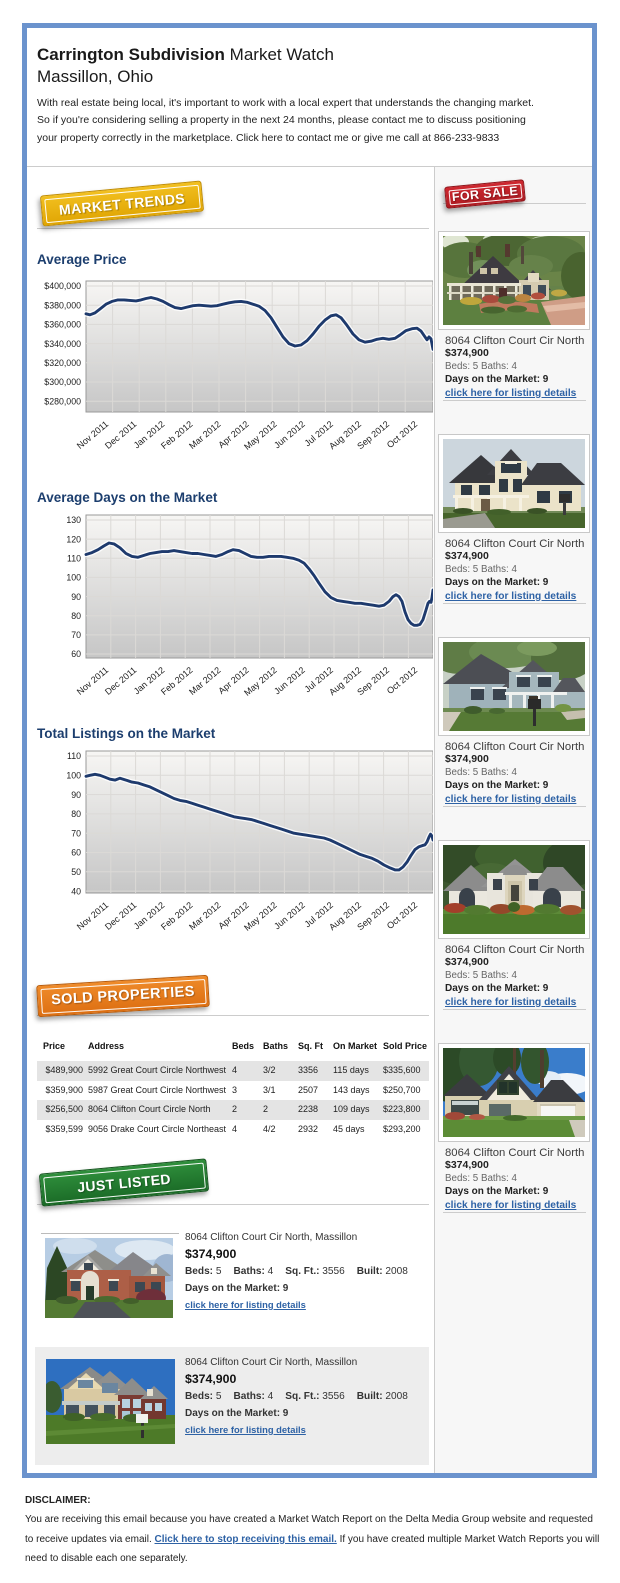 The width and height of the screenshot is (620, 1583). Describe the element at coordinates (62, 286) in the screenshot. I see `svg-text: $400,000` at that location.